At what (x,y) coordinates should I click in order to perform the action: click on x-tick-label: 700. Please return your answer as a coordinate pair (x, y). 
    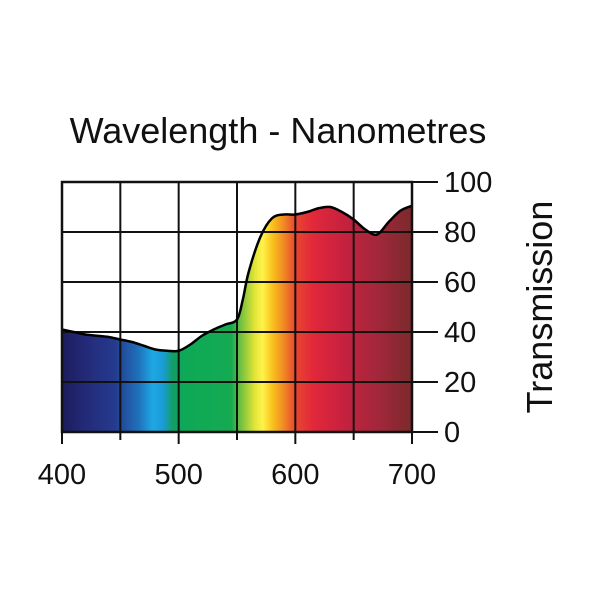
    Looking at the image, I should click on (412, 475).